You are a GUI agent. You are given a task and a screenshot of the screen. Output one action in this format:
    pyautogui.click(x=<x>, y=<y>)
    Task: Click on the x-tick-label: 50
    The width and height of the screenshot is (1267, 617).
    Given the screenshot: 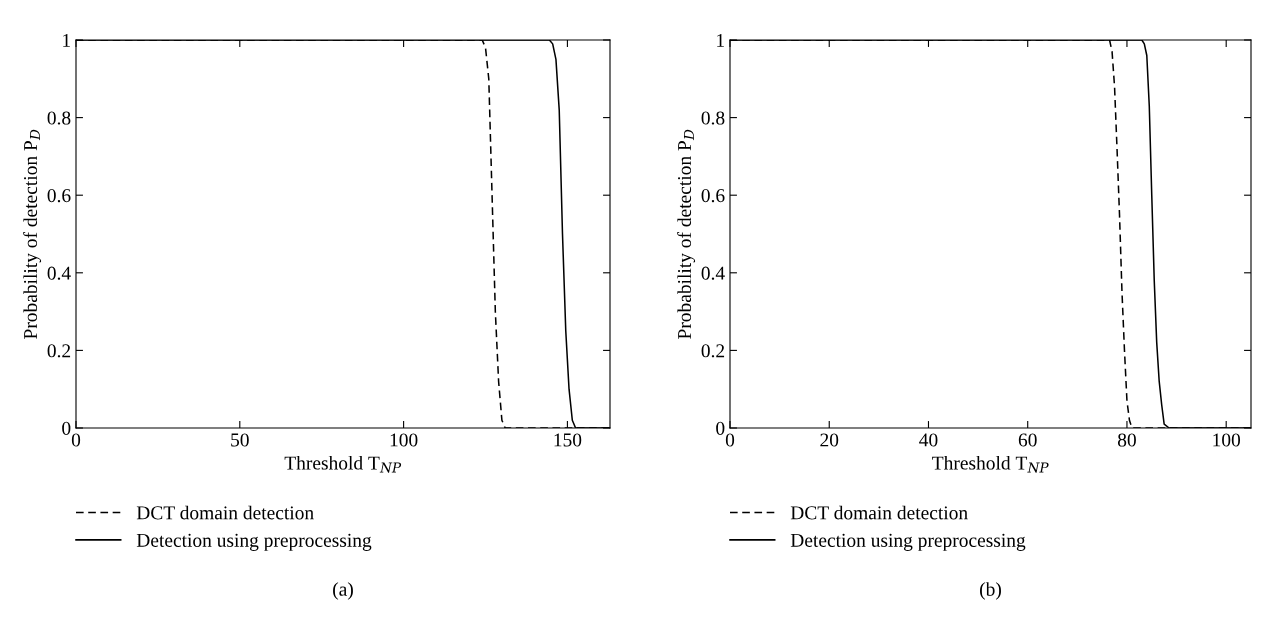 What is the action you would take?
    pyautogui.click(x=240, y=440)
    